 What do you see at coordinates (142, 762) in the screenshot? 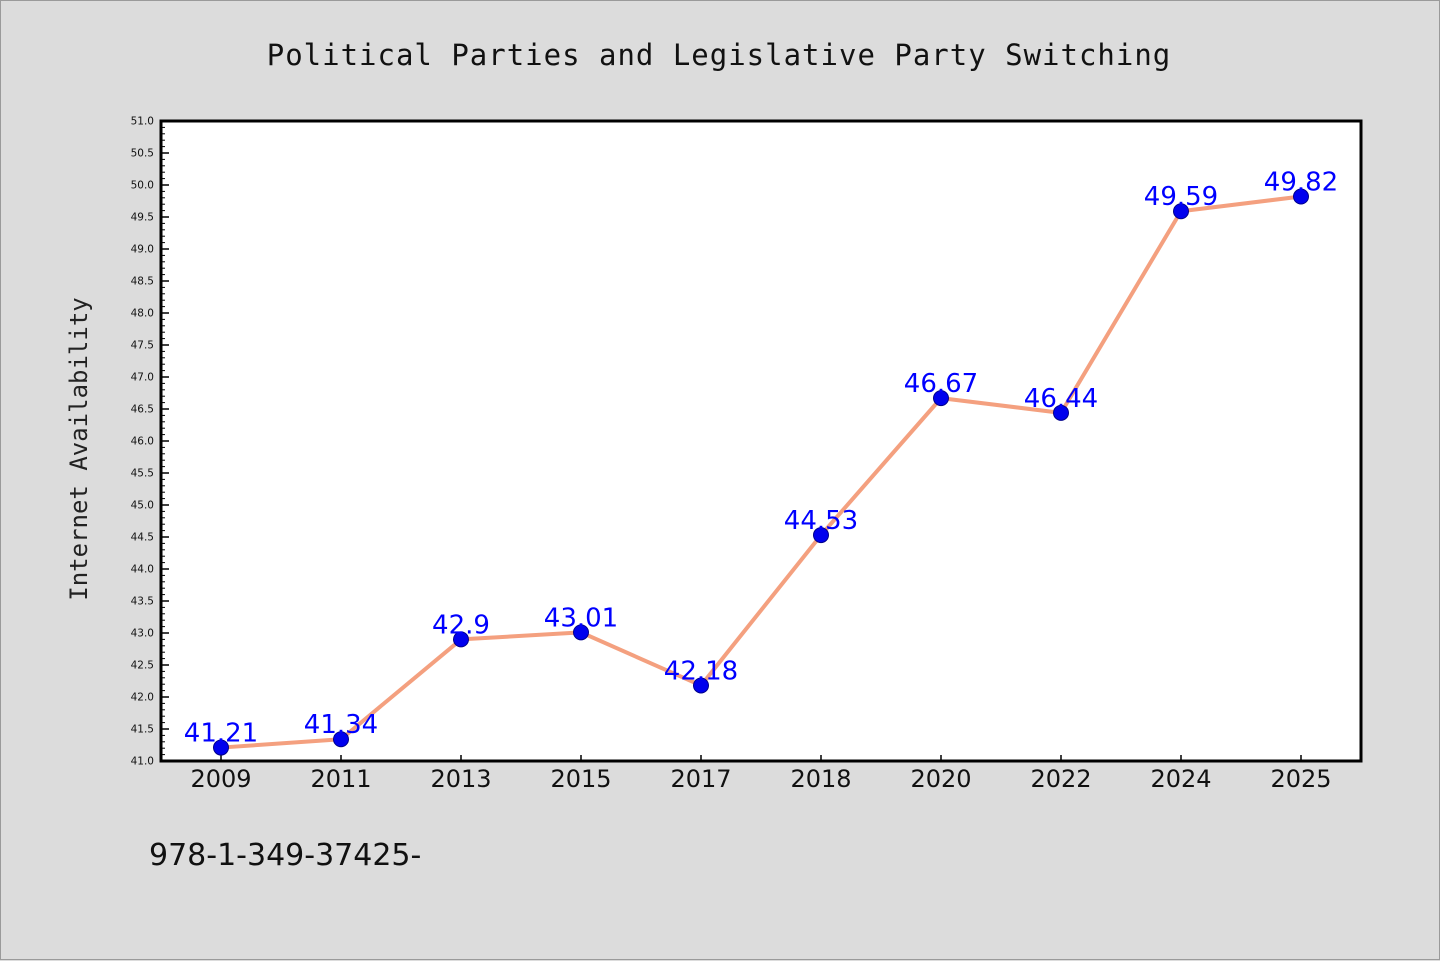
I see `y-tick-label: 41.0` at bounding box center [142, 762].